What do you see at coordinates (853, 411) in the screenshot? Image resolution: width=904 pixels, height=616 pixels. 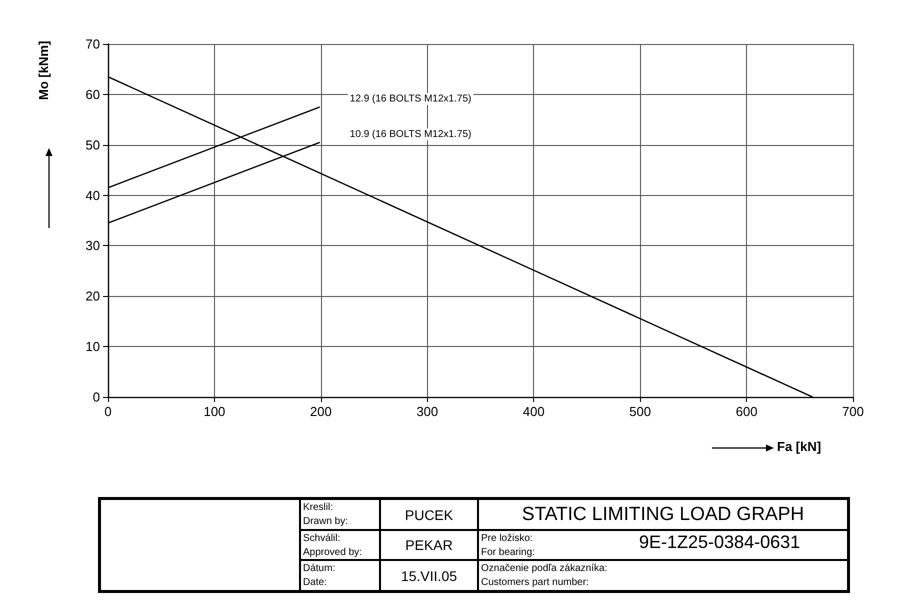 I see `x-tick-label: 700` at bounding box center [853, 411].